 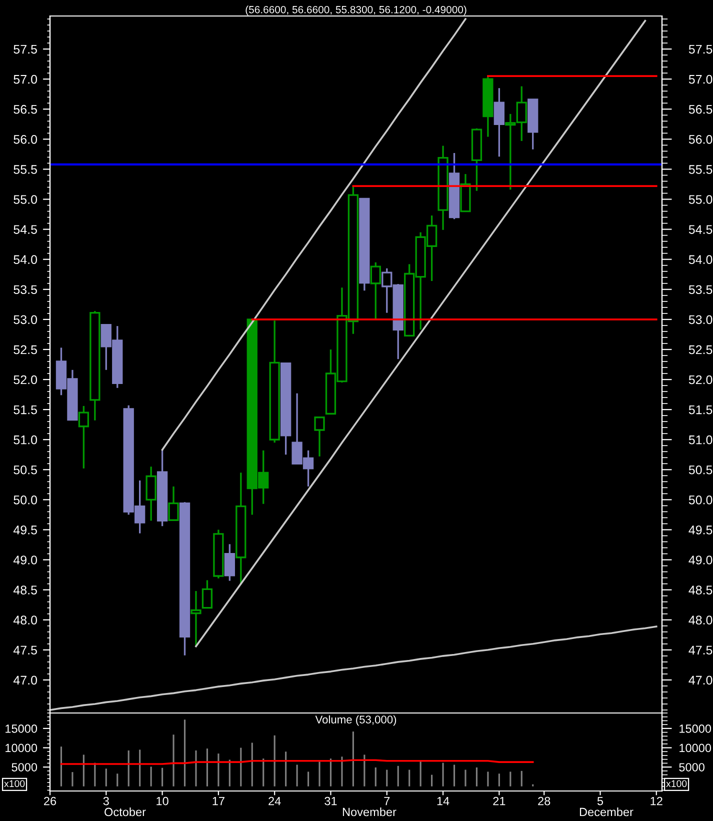 What do you see at coordinates (330, 801) in the screenshot?
I see `x-tick-label: 31` at bounding box center [330, 801].